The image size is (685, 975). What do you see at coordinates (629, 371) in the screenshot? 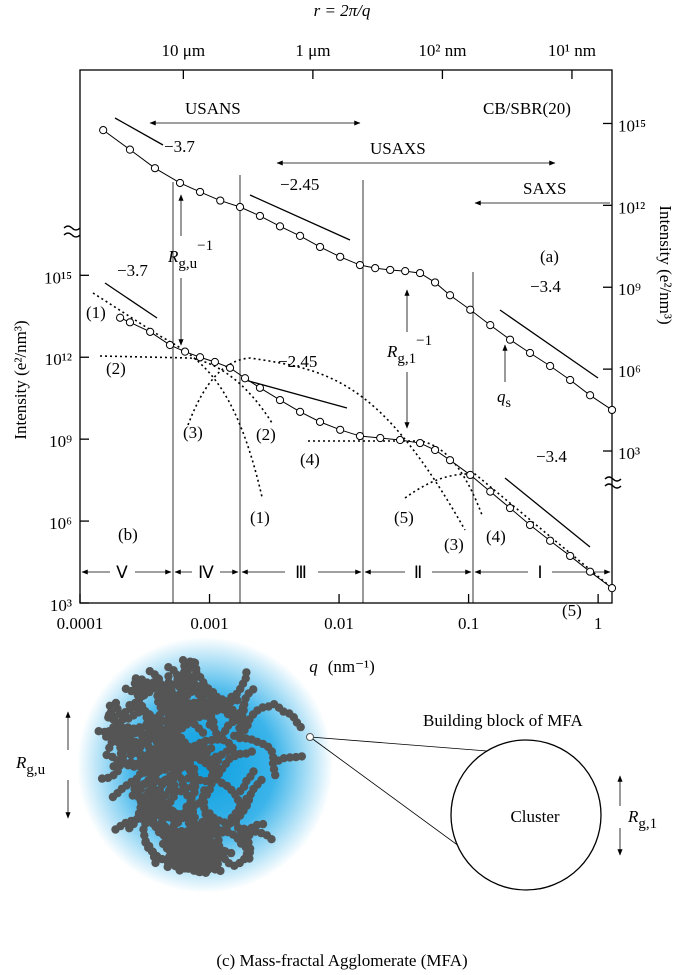
I see `y2-tick-label: 10⁶` at bounding box center [629, 371].